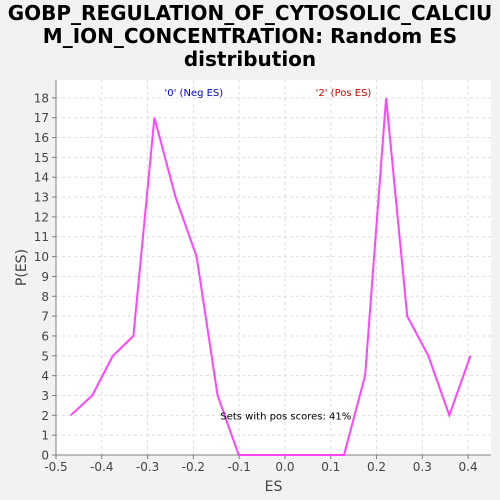 Image resolution: width=500 pixels, height=500 pixels. I want to click on y-tick-label: 12, so click(41, 217).